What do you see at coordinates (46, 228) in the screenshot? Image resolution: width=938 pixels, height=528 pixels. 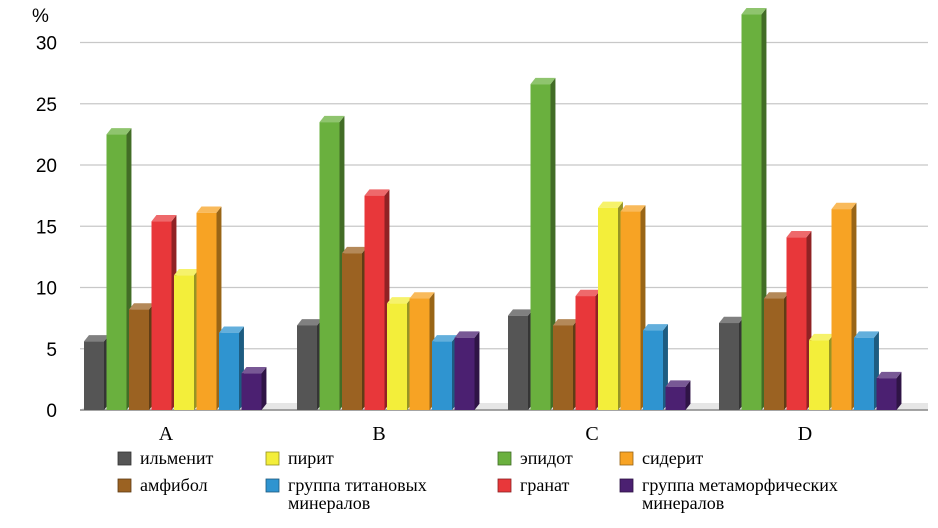 I see `y-axis: 0 5 10 15 20 25 30` at bounding box center [46, 228].